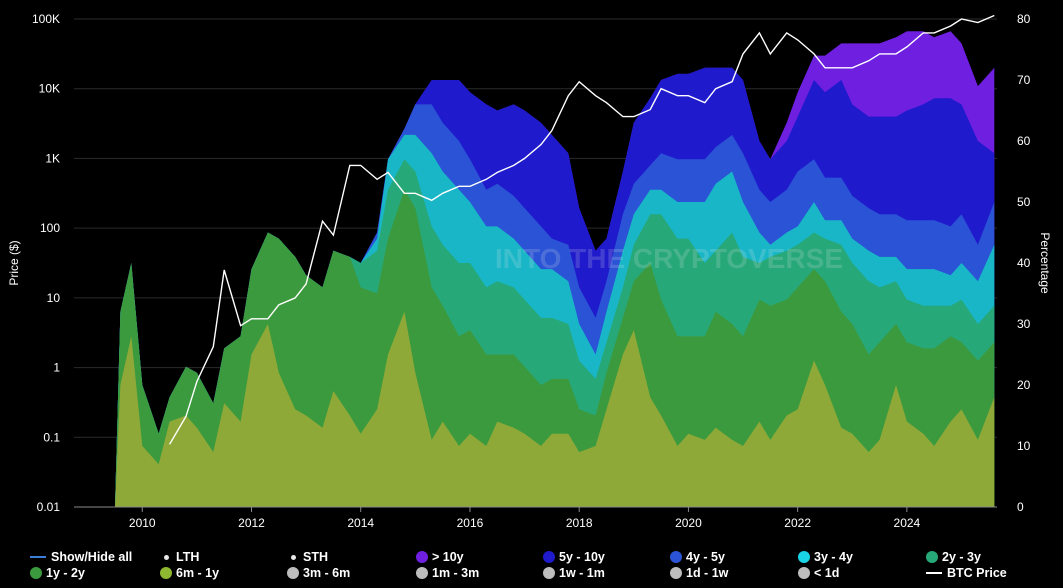  I want to click on watermark: INTO THE CRYPTOVERSE, so click(669, 258).